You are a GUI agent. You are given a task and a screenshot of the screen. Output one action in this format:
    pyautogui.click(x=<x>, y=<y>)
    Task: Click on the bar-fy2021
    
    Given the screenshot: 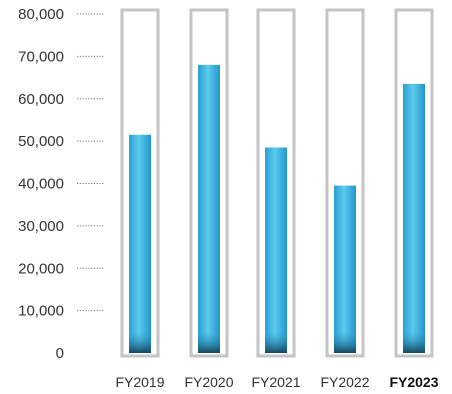 What is the action you would take?
    pyautogui.click(x=276, y=250)
    